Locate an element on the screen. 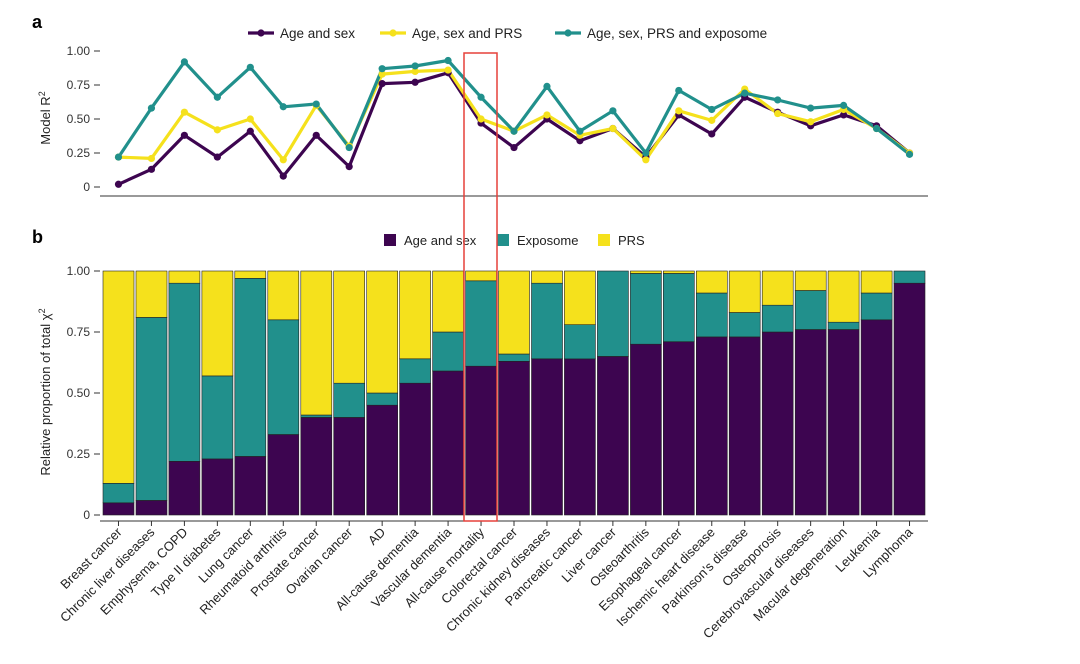 The image size is (1080, 664). bar-all-cause-mortality-exposome is located at coordinates (481, 323).